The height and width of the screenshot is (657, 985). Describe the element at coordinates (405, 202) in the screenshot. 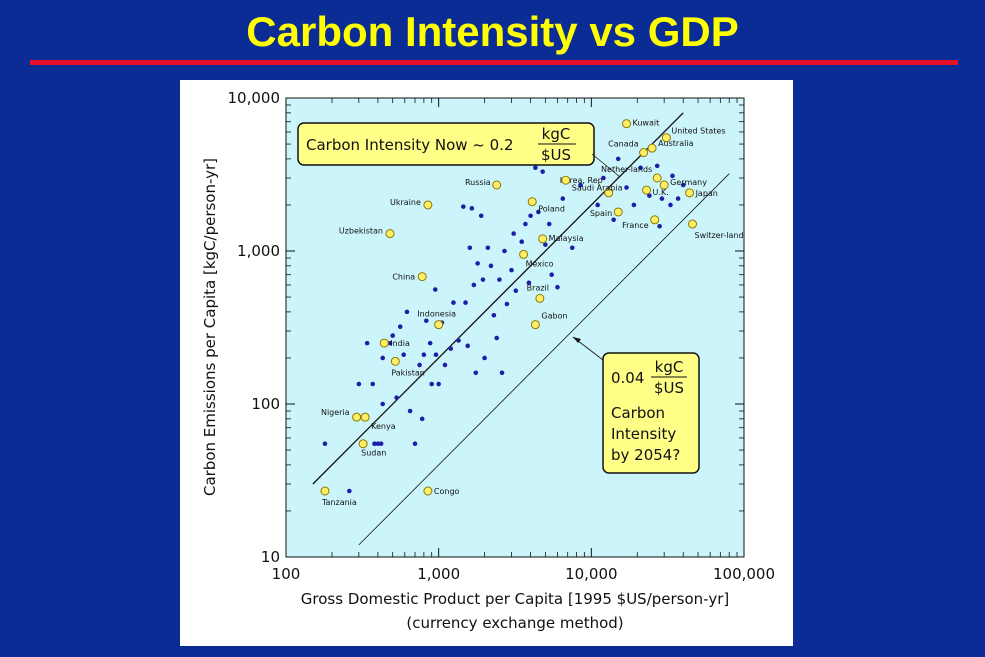

I see `point-label: Ukraine` at that location.